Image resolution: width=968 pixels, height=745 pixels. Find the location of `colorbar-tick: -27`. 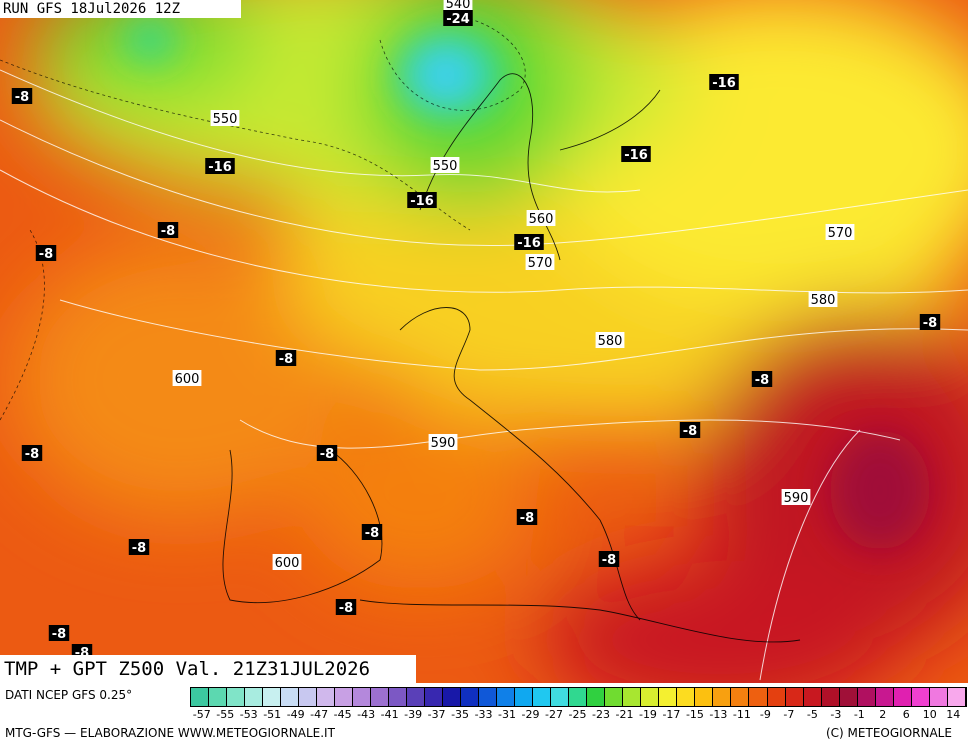

colorbar-tick: -27 is located at coordinates (554, 714).